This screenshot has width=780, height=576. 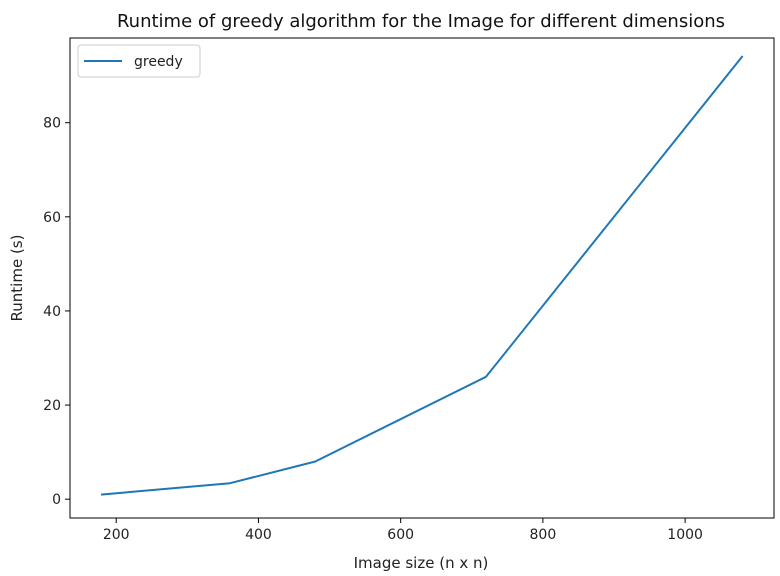 What do you see at coordinates (116, 535) in the screenshot?
I see `x-tick-label: 200` at bounding box center [116, 535].